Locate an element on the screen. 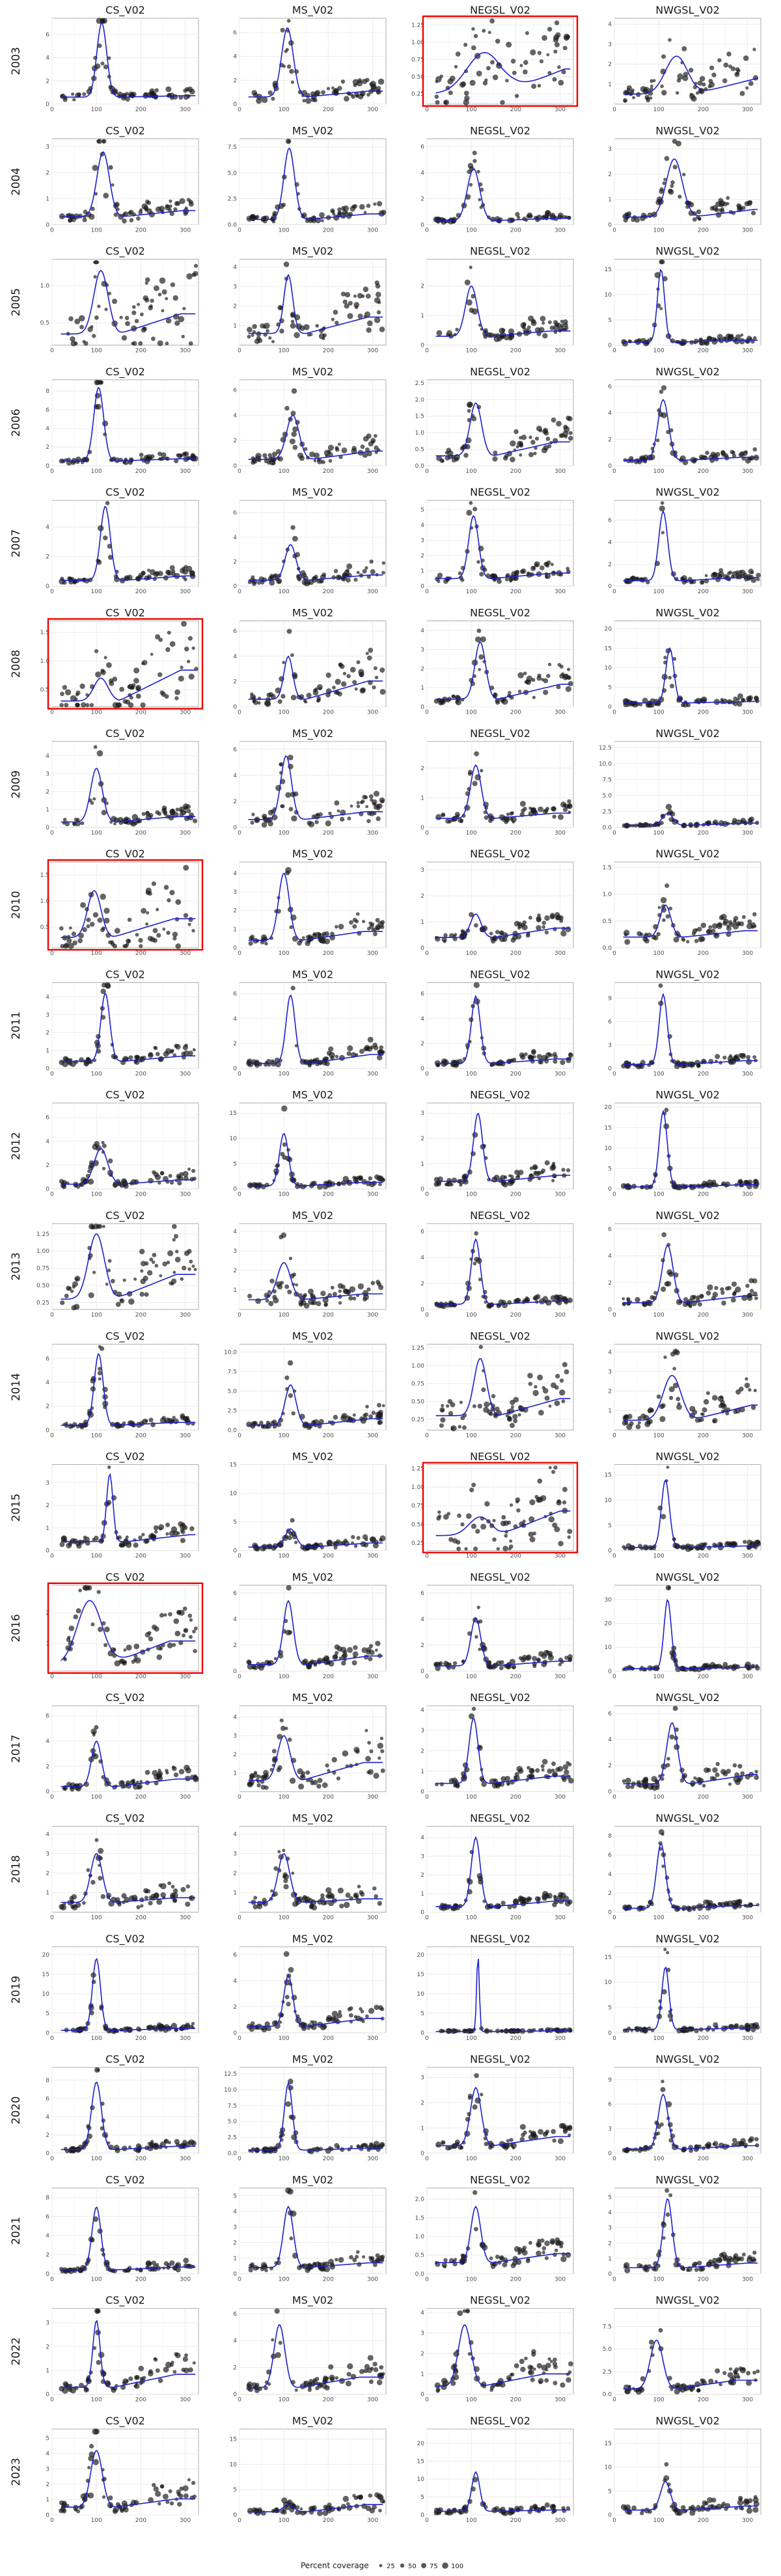 This screenshot has width=781, height=2576. y-tick-label: 0.0 is located at coordinates (607, 948).